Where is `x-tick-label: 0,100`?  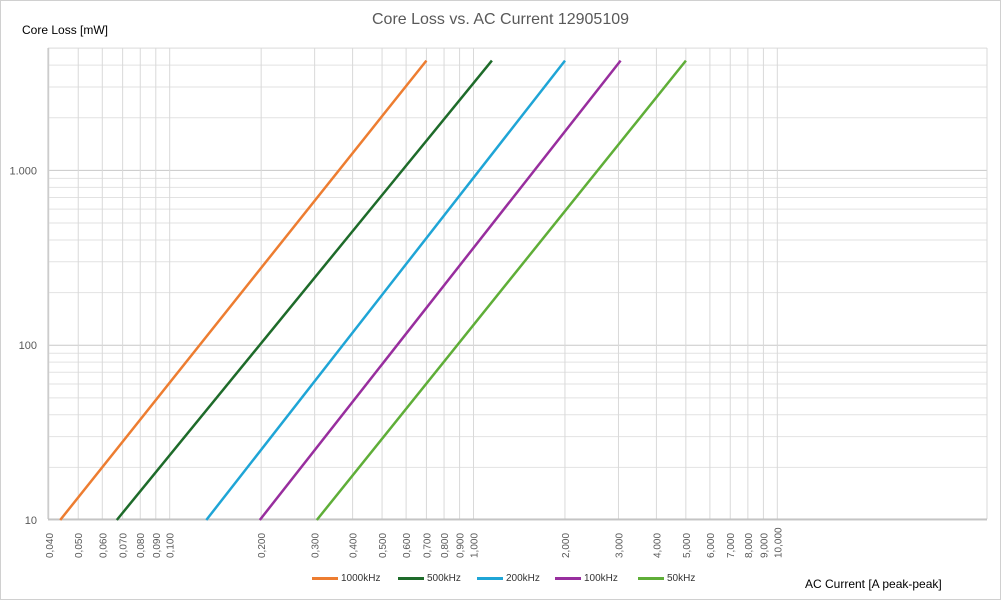
x-tick-label: 0,100 is located at coordinates (171, 545).